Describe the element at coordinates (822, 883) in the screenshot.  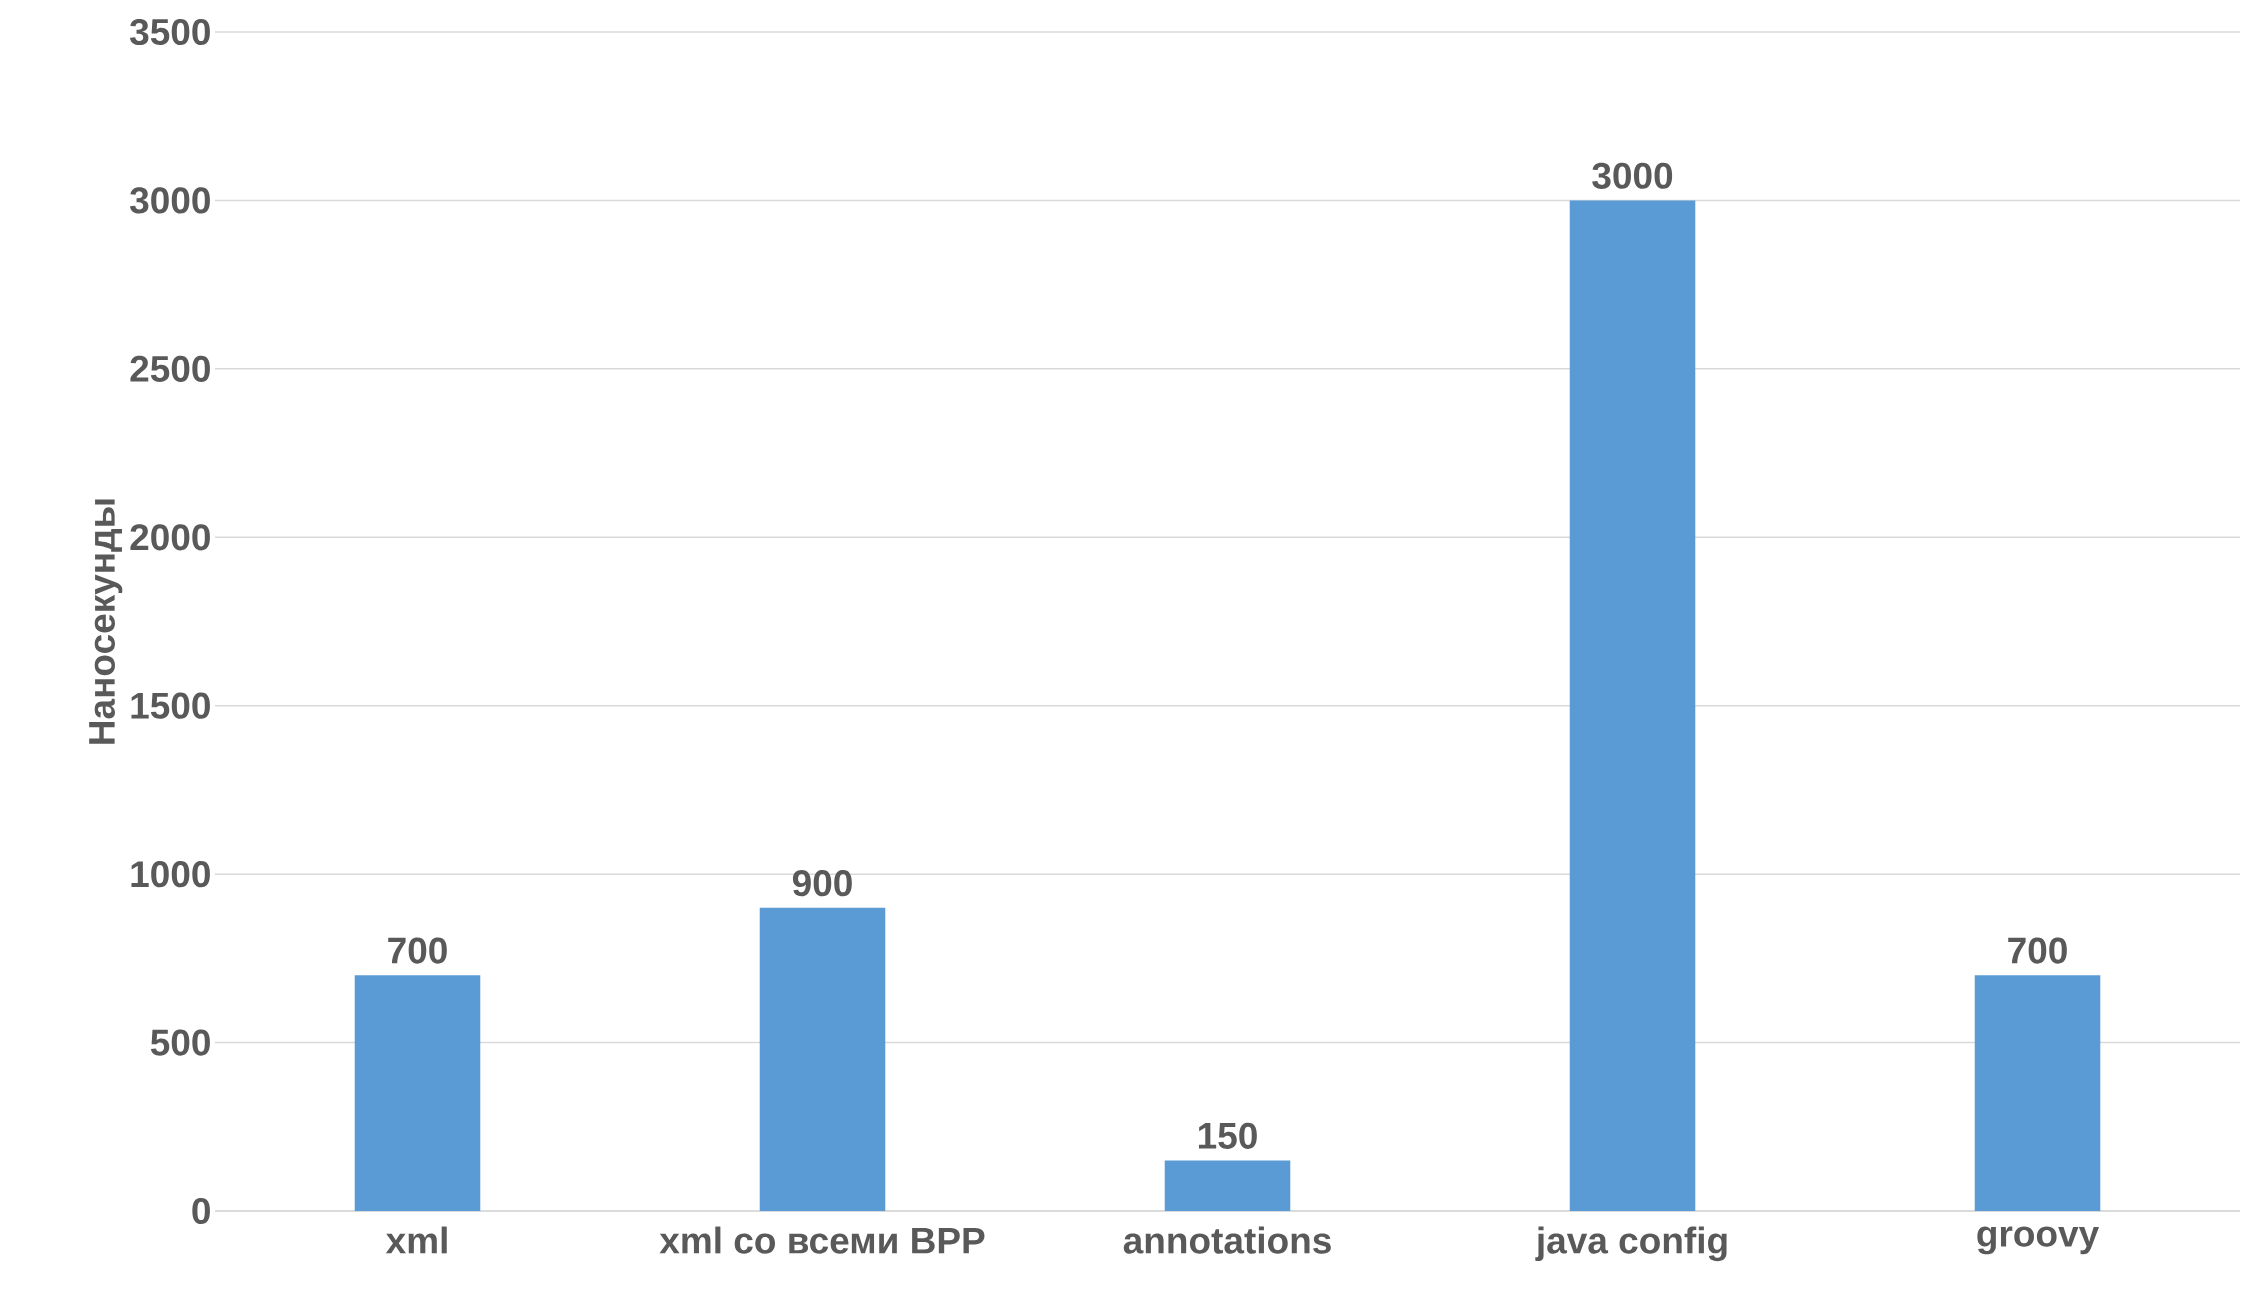
I see `data-label: 900` at that location.